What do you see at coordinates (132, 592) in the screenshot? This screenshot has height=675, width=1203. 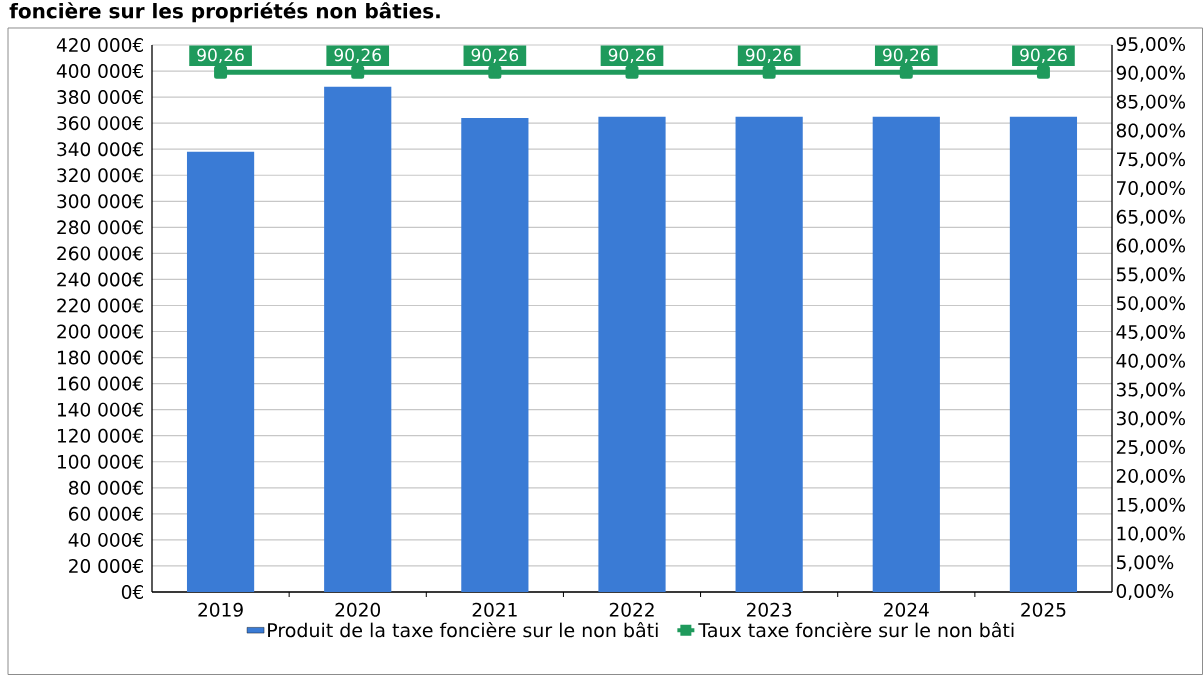 I see `y-tick-label: 0€` at bounding box center [132, 592].